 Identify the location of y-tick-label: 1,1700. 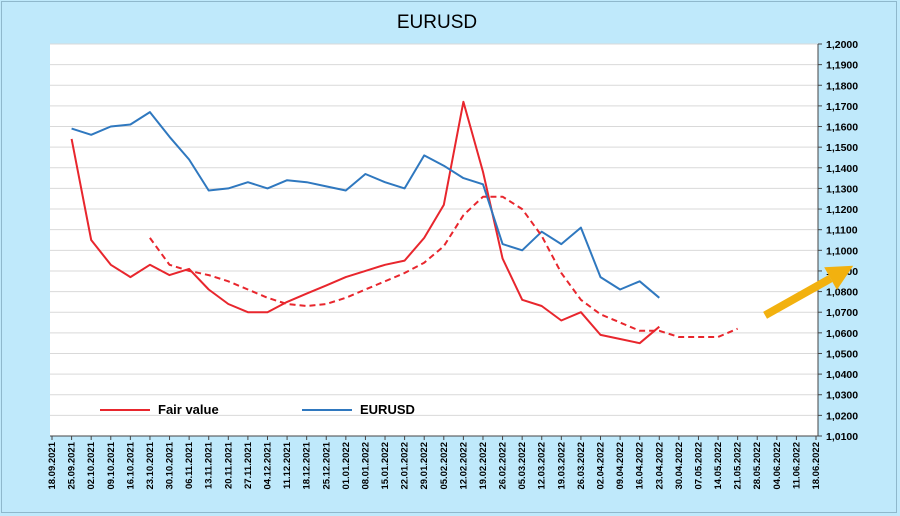
(842, 107).